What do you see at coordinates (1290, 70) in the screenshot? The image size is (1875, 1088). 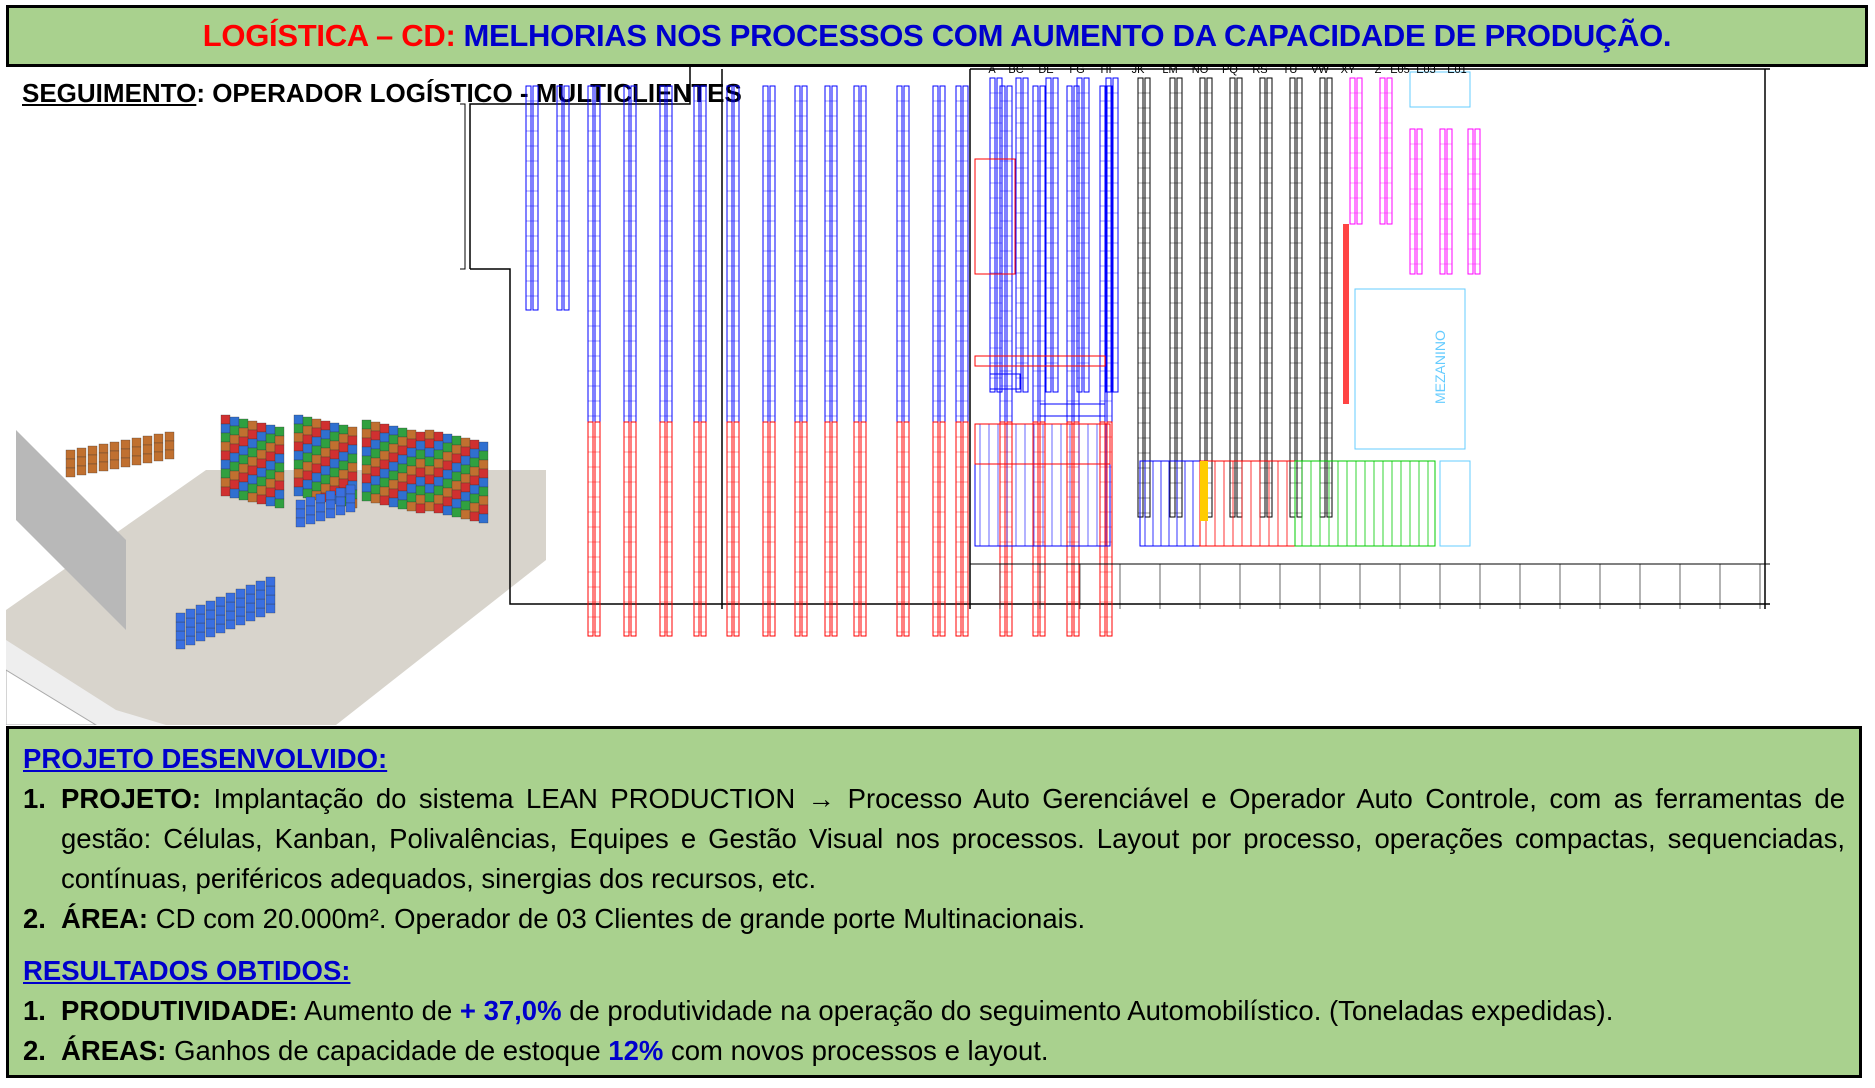 I see `aisle-label: TU` at bounding box center [1290, 70].